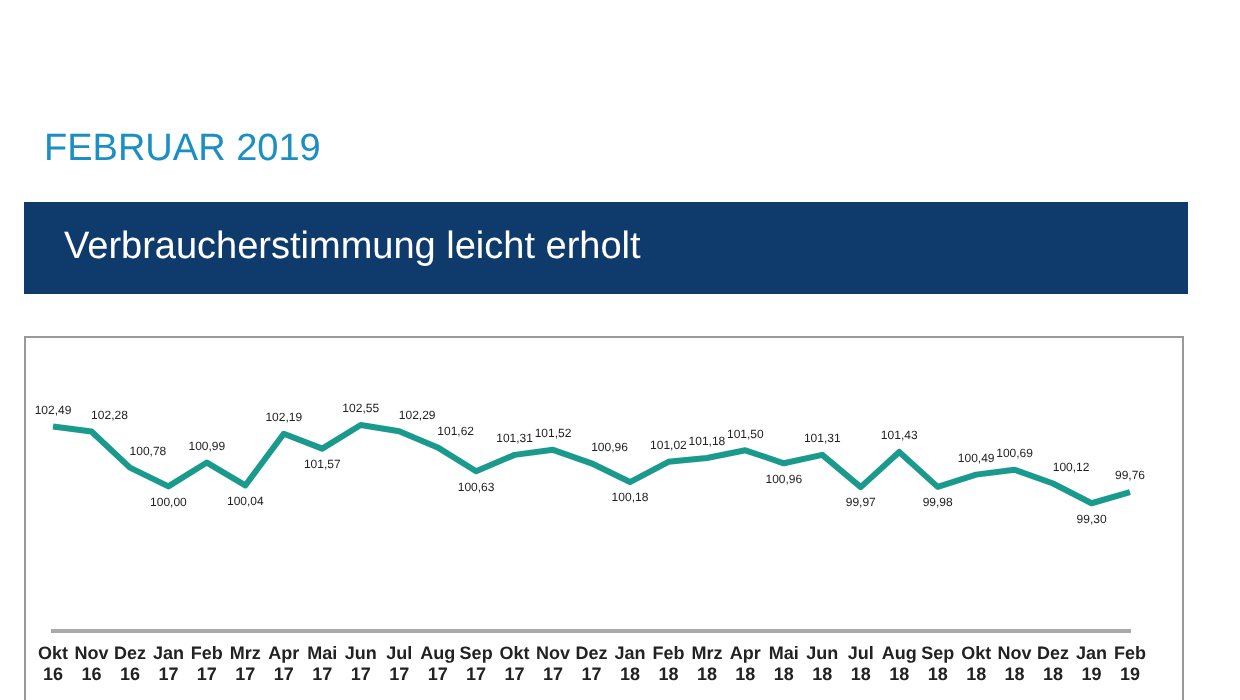 This screenshot has width=1240, height=700. What do you see at coordinates (360, 663) in the screenshot?
I see `x-tick-label: Jun 17` at bounding box center [360, 663].